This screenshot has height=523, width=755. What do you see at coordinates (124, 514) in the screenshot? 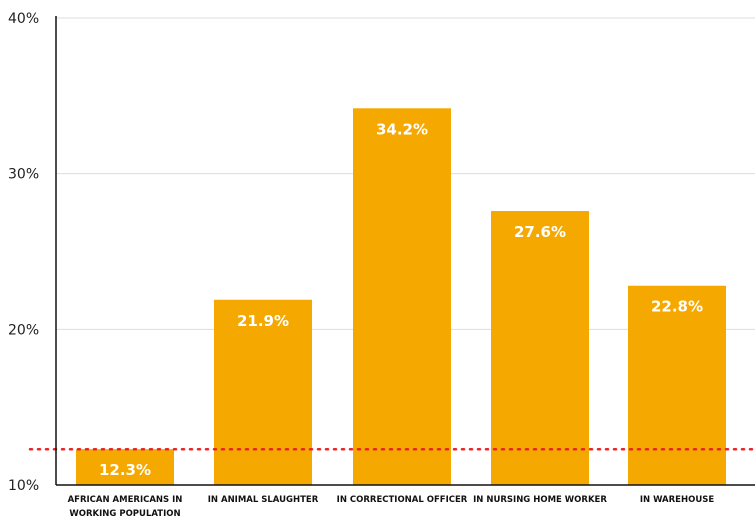
I see `x-category-label-line: WORKING POPULATION` at bounding box center [124, 514].